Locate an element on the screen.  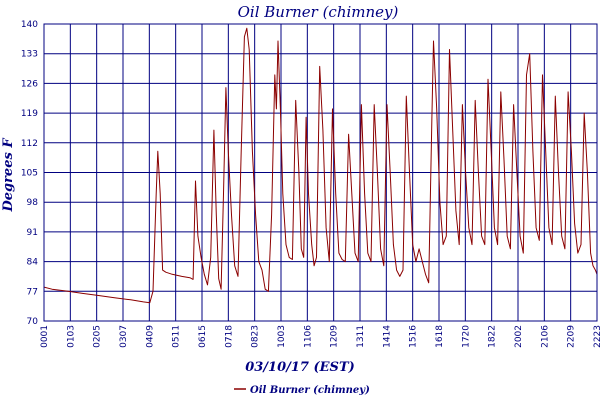
x-tick-label: 2106 is located at coordinates (545, 336).